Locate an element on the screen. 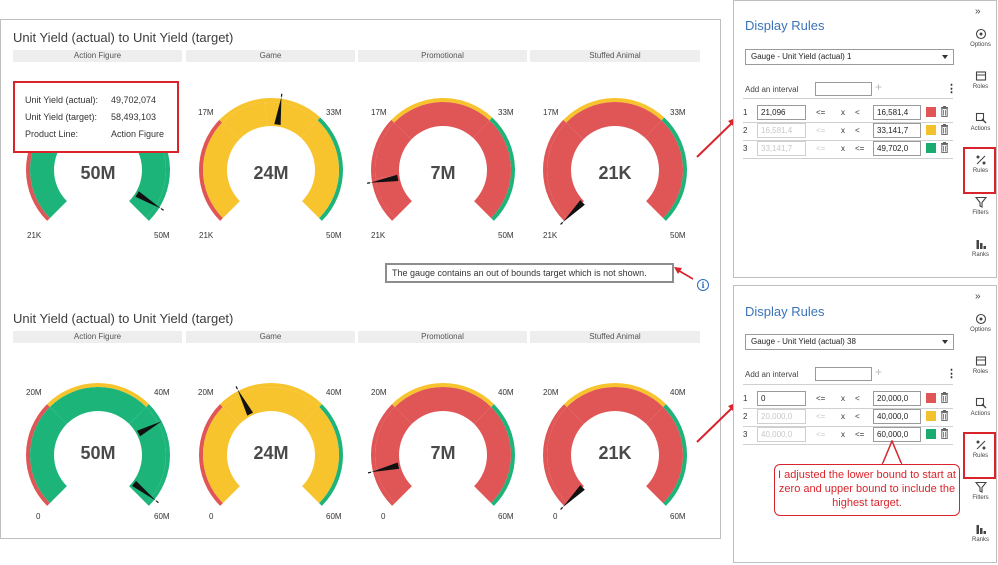  top-gauge-value: 24M is located at coordinates (271, 173).